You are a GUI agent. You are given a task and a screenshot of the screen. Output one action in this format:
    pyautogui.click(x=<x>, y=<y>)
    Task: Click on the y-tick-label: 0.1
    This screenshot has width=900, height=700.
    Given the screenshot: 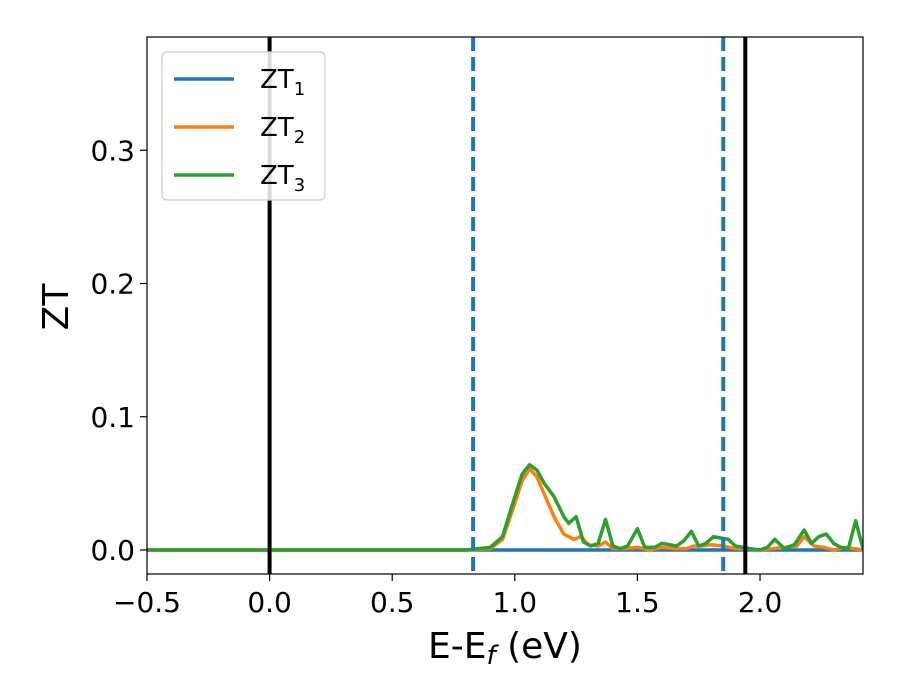 What is the action you would take?
    pyautogui.click(x=112, y=417)
    